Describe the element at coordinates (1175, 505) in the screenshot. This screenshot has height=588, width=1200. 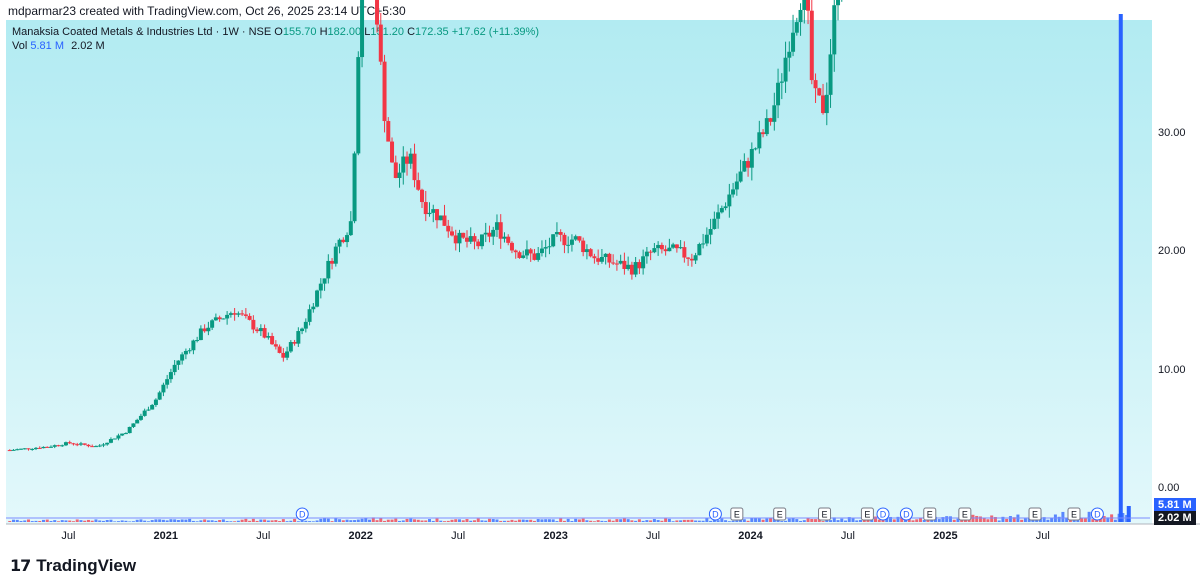
I see `volume-tag: 5.81 M` at that location.